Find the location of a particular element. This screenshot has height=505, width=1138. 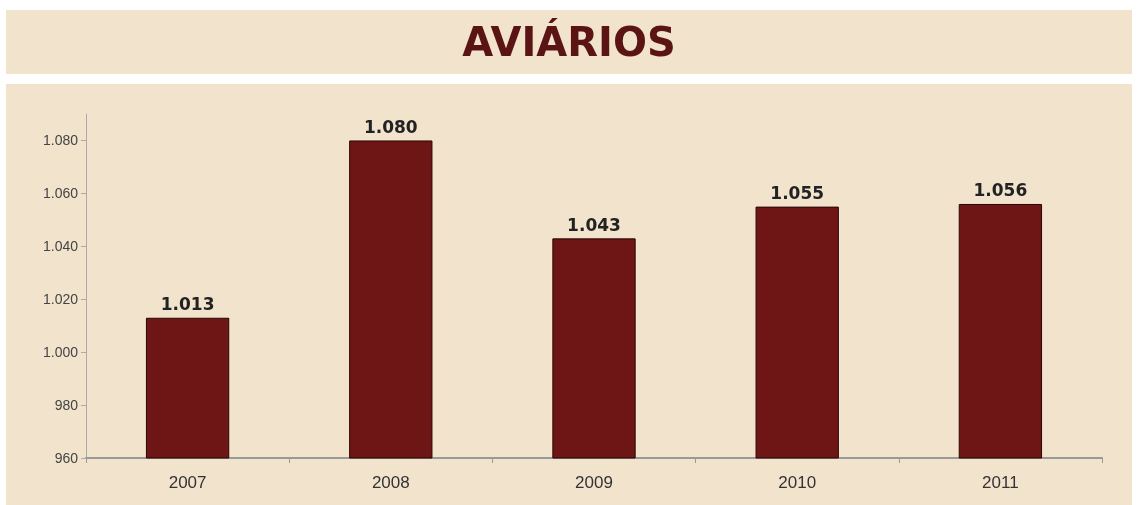

x-tick-label: 2009 is located at coordinates (594, 482).